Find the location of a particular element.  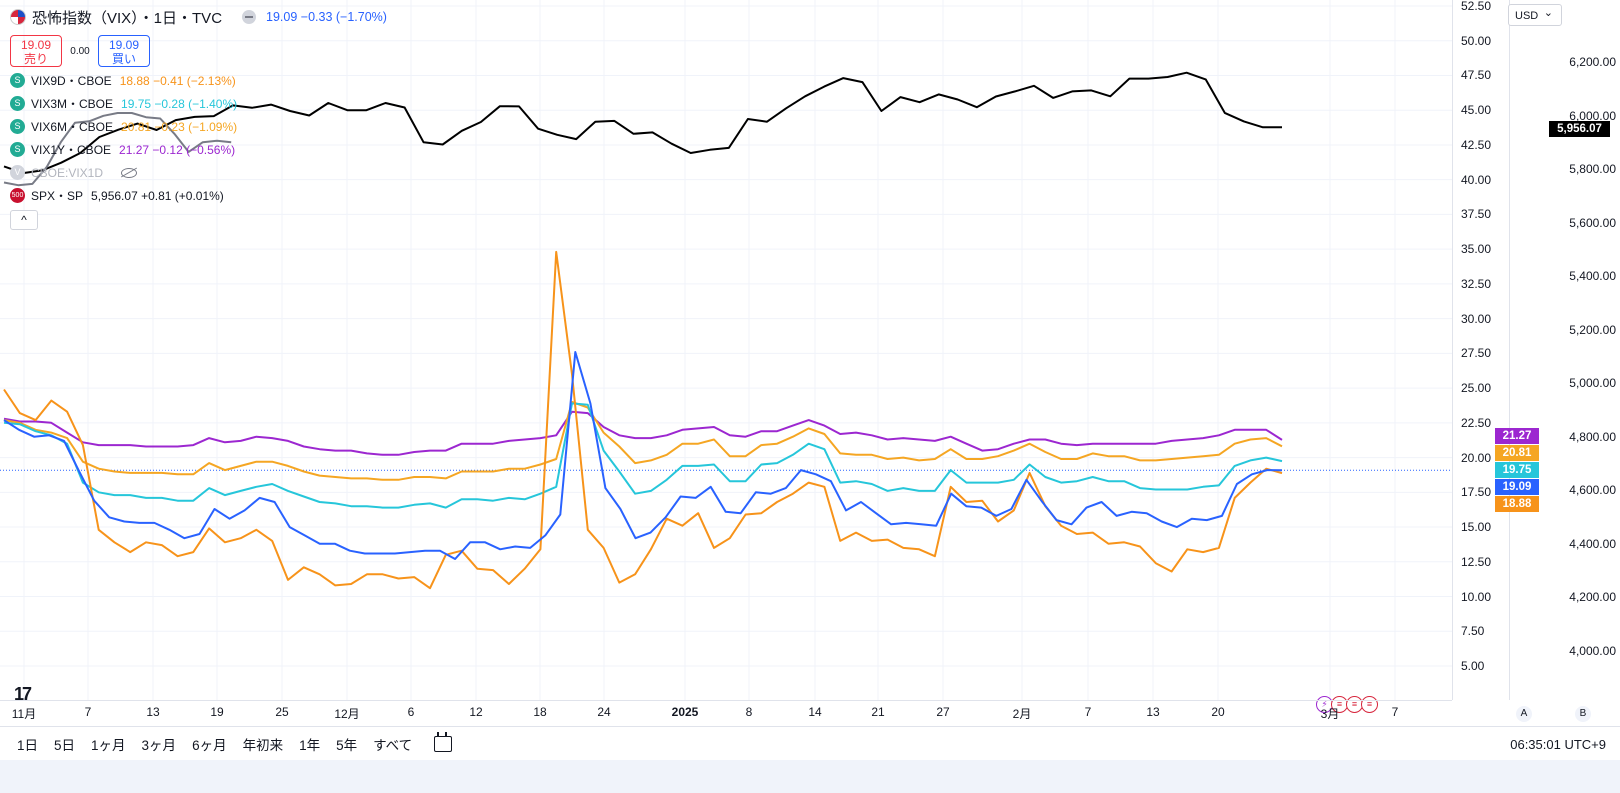

x-tick-label: 11月 is located at coordinates (24, 714).